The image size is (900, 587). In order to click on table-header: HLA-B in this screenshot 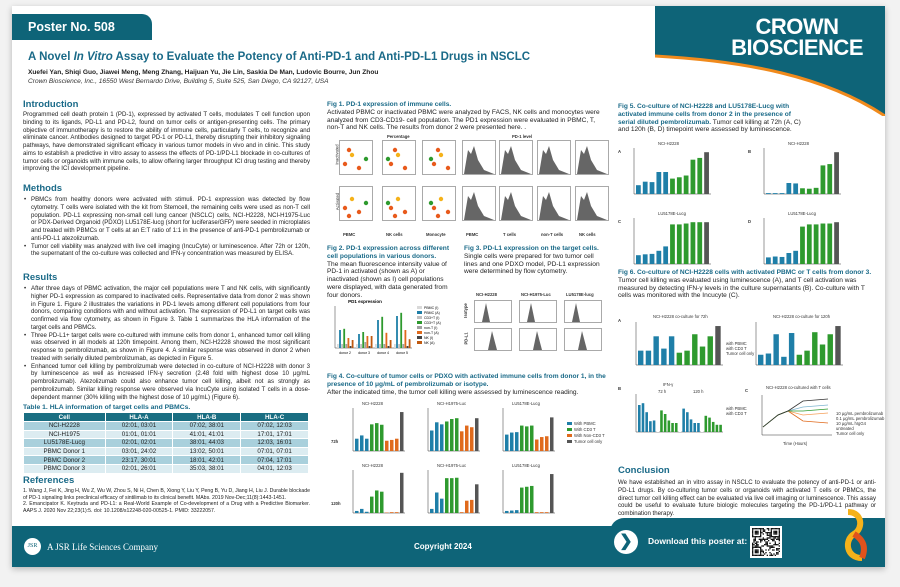, I will do `click(207, 417)`.